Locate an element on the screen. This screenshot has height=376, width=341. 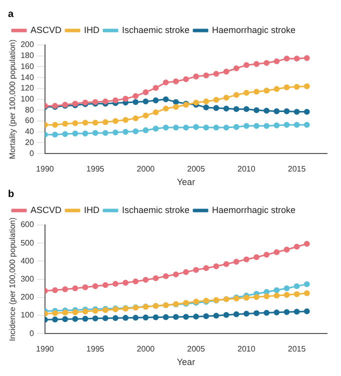
y-tick-label: 300 is located at coordinates (27, 279).